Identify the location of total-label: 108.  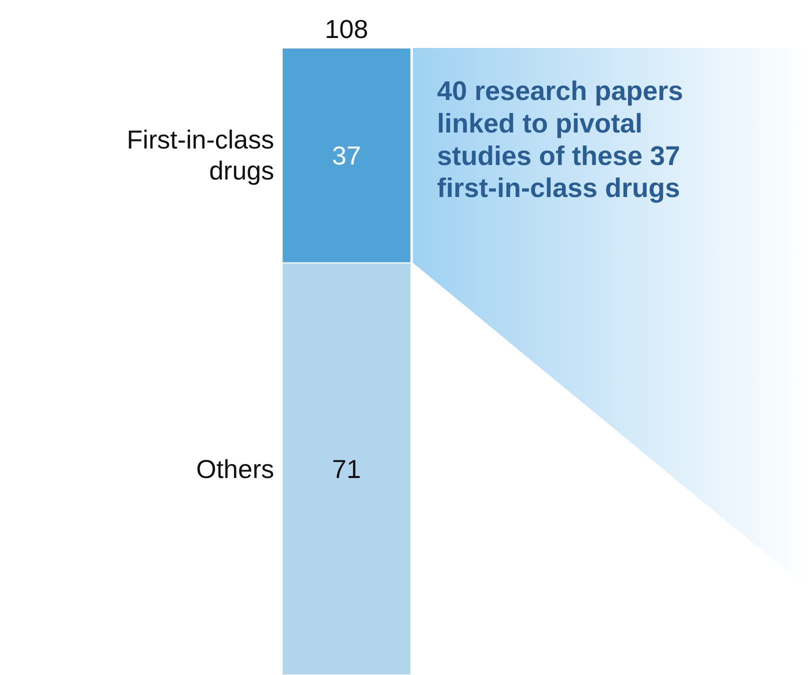
(346, 29).